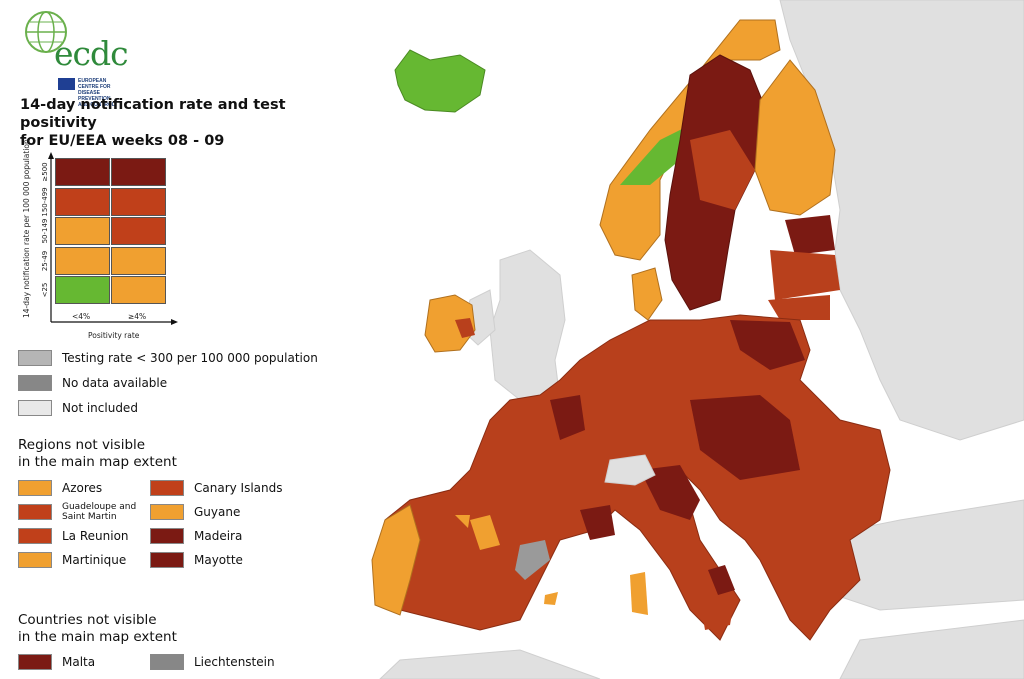  I want to click on region-label: Canary Islands, so click(238, 488).